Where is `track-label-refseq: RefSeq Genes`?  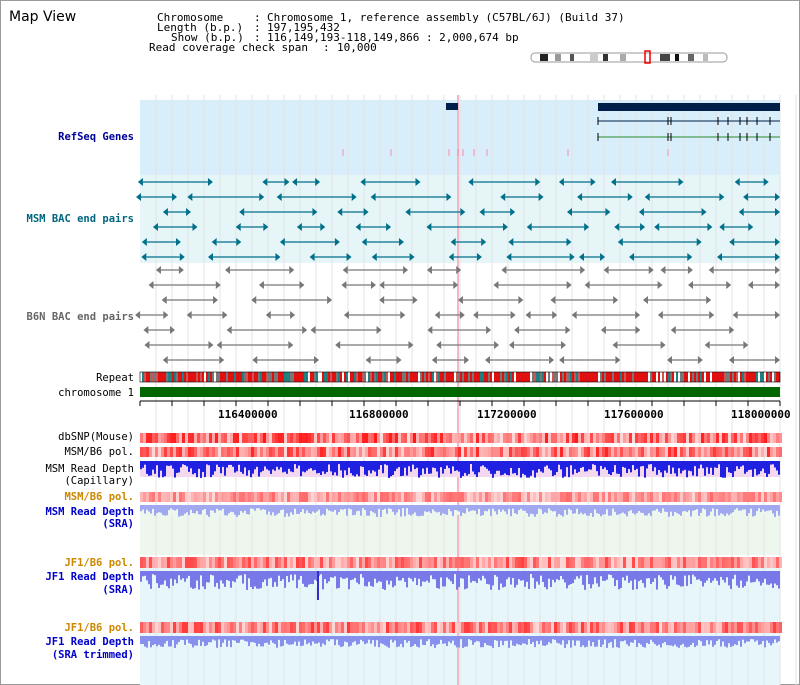
track-label-refseq: RefSeq Genes is located at coordinates (96, 137).